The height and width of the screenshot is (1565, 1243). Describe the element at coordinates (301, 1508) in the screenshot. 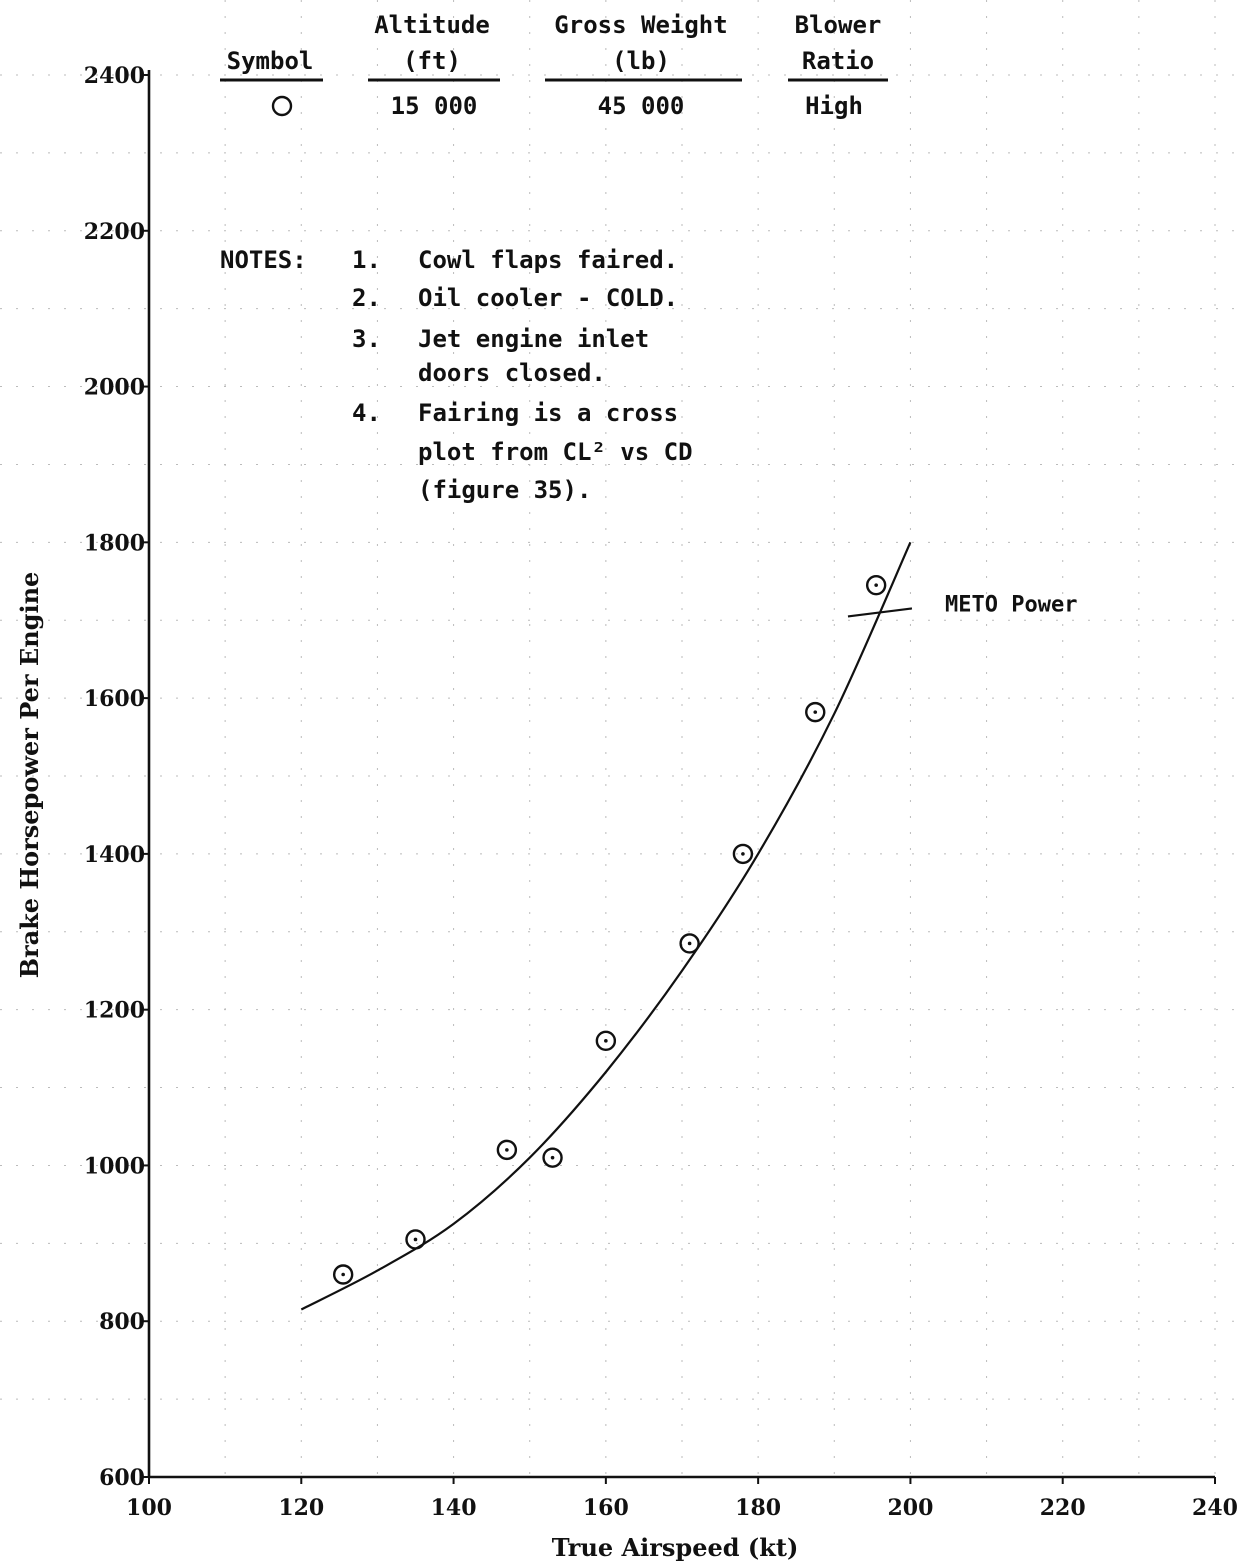

I see `x-tick-label: 120` at that location.